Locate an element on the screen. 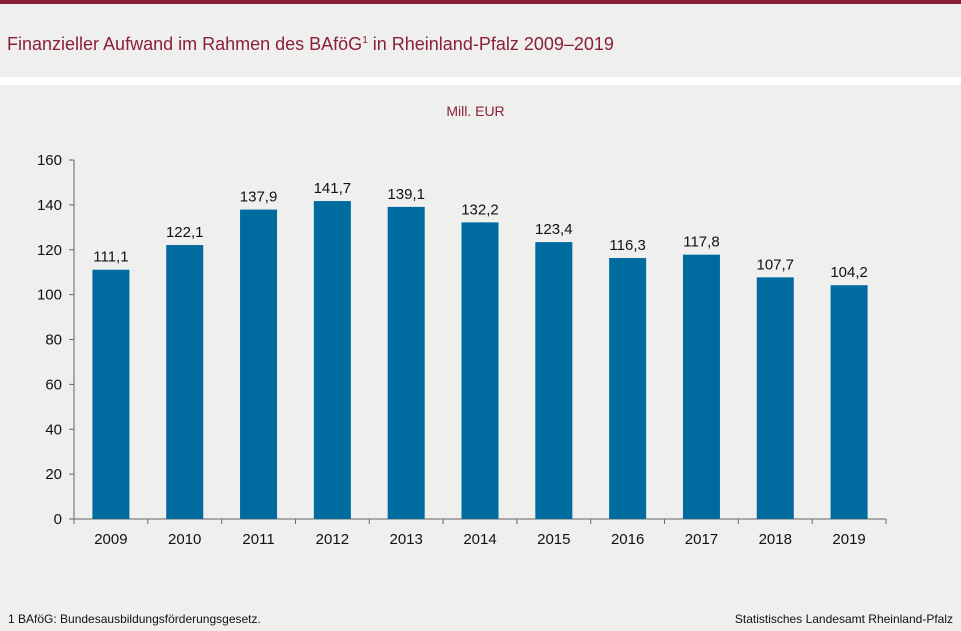  y-tick-label: 20 is located at coordinates (53, 474).